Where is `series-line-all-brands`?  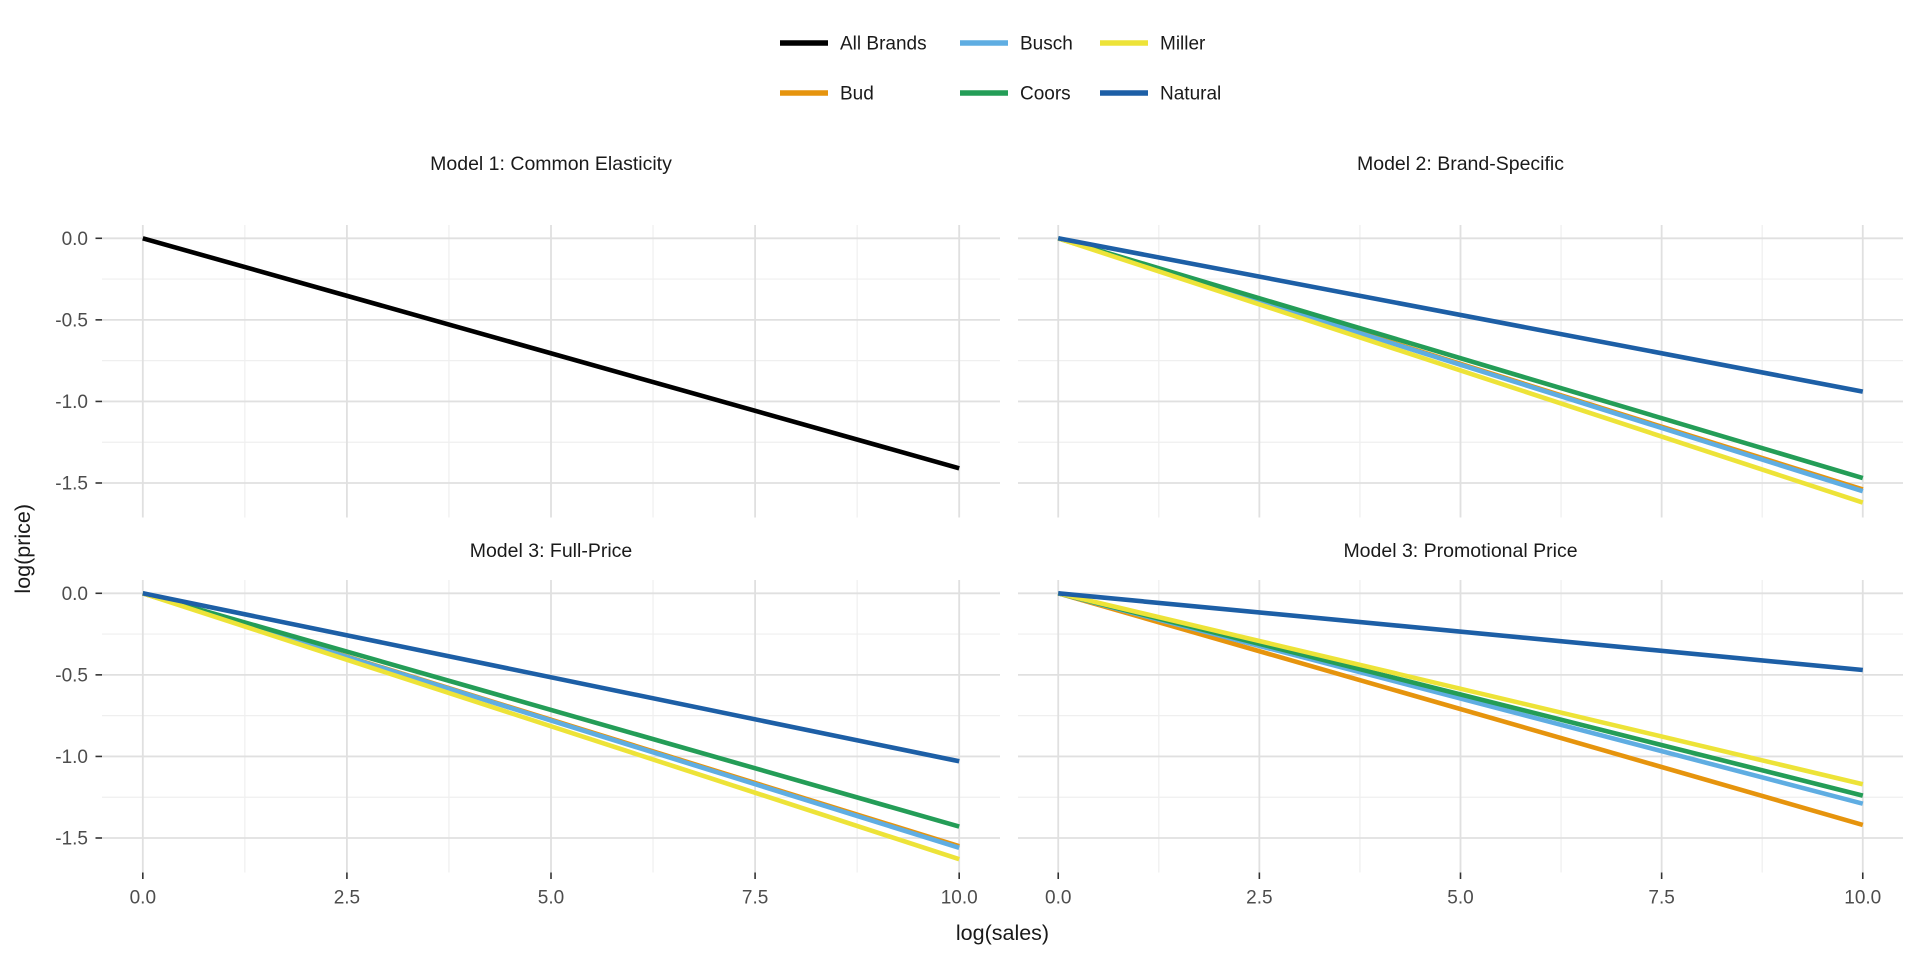
series-line-all-brands is located at coordinates (551, 353).